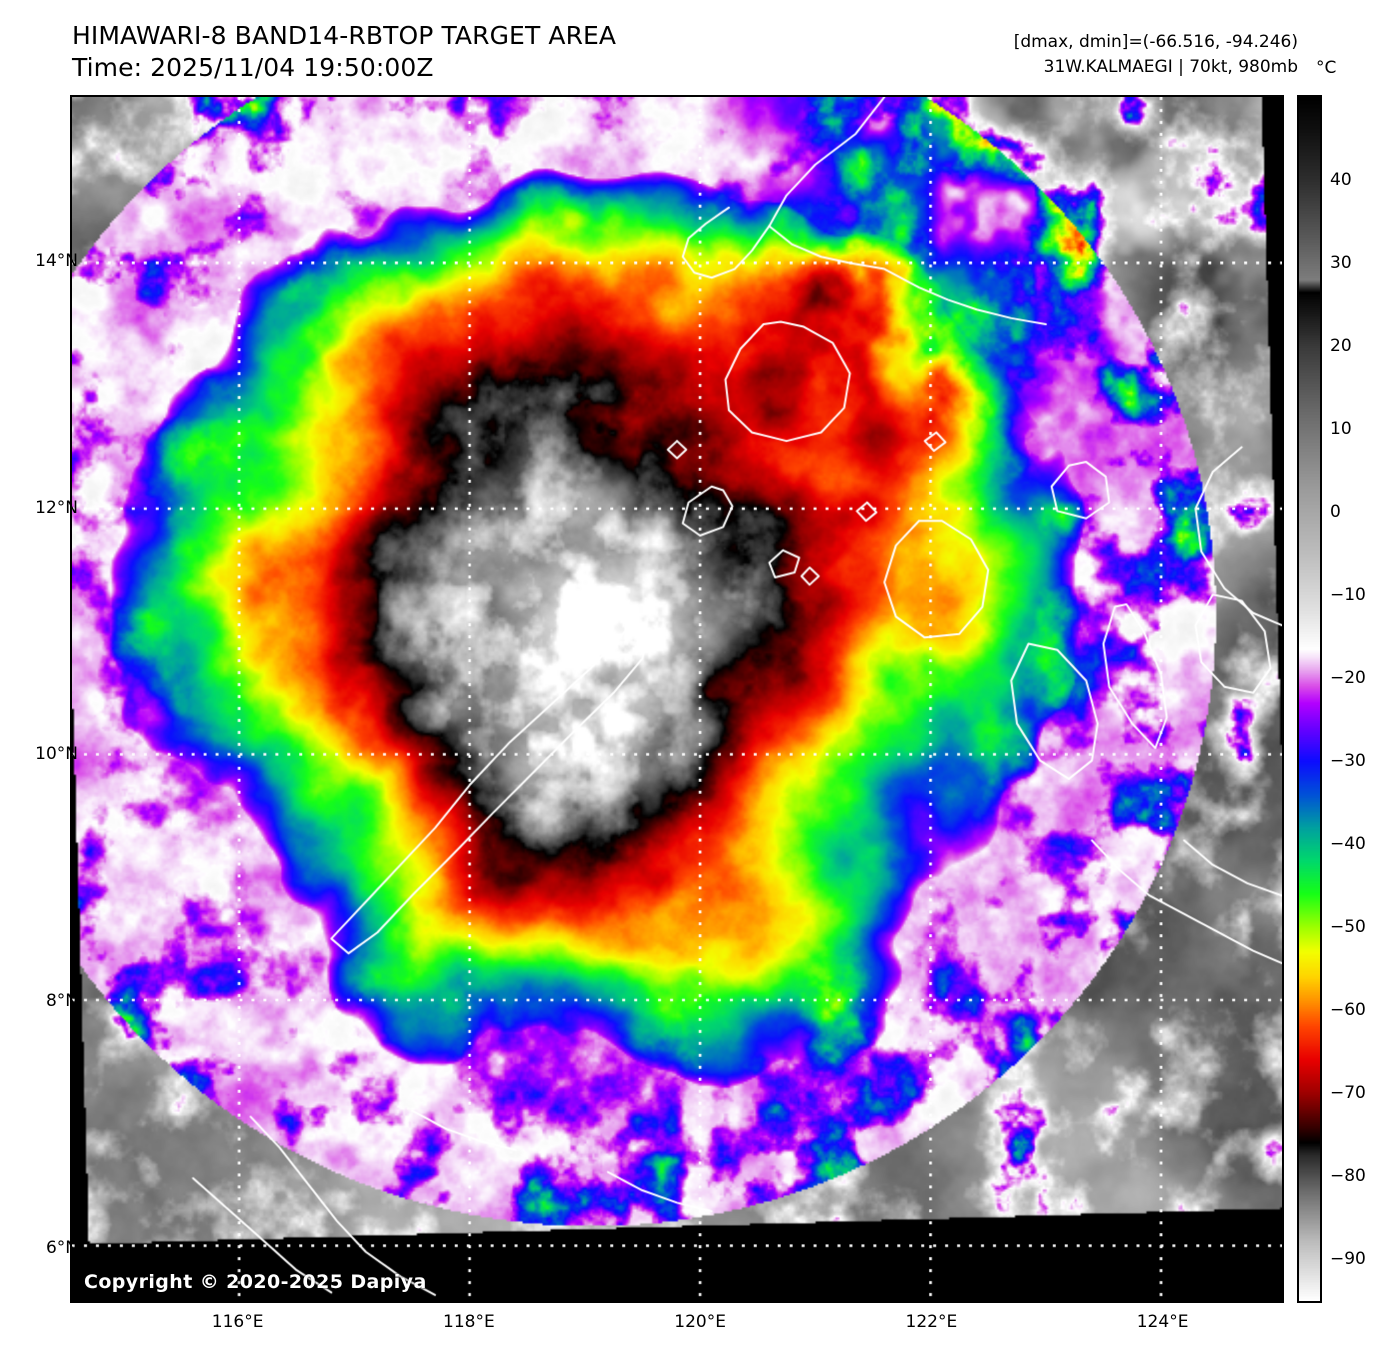 This screenshot has width=1390, height=1359. Describe the element at coordinates (1341, 346) in the screenshot. I see `colorbar-tick-label: 20` at that location.